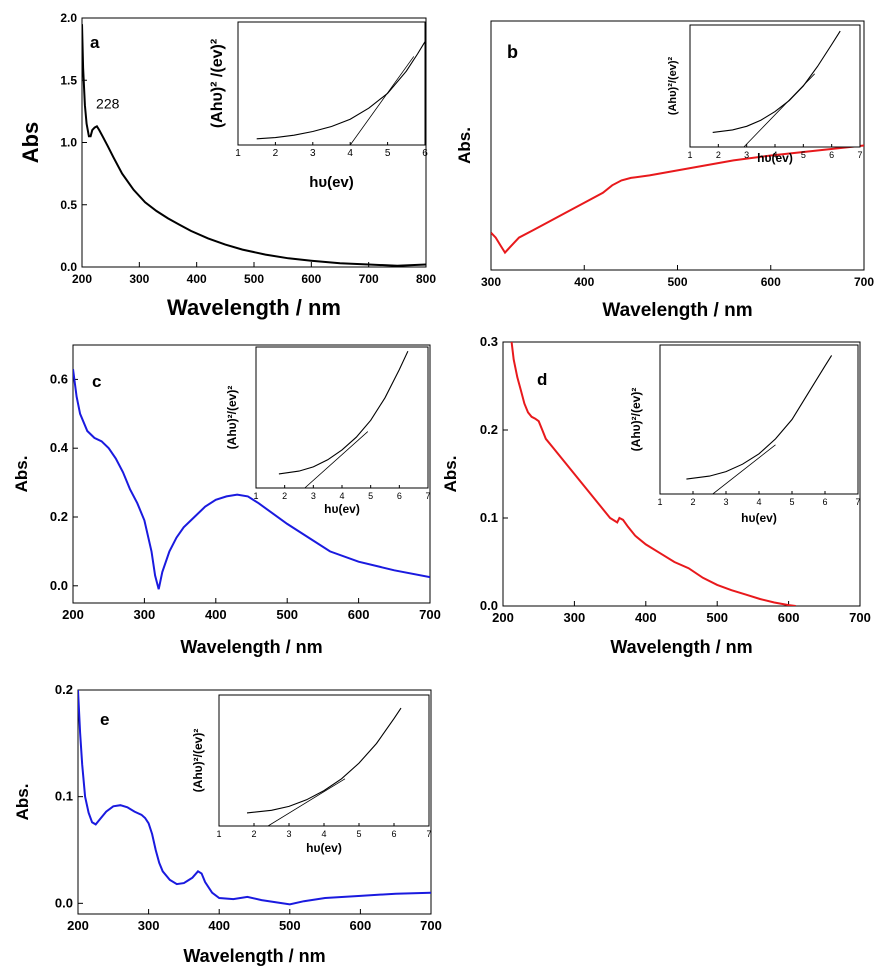  I want to click on inset-c: 1 2 3 4 5 6 7 hυ(ev) (Ahυ)²/(ev)², so click(328, 431).